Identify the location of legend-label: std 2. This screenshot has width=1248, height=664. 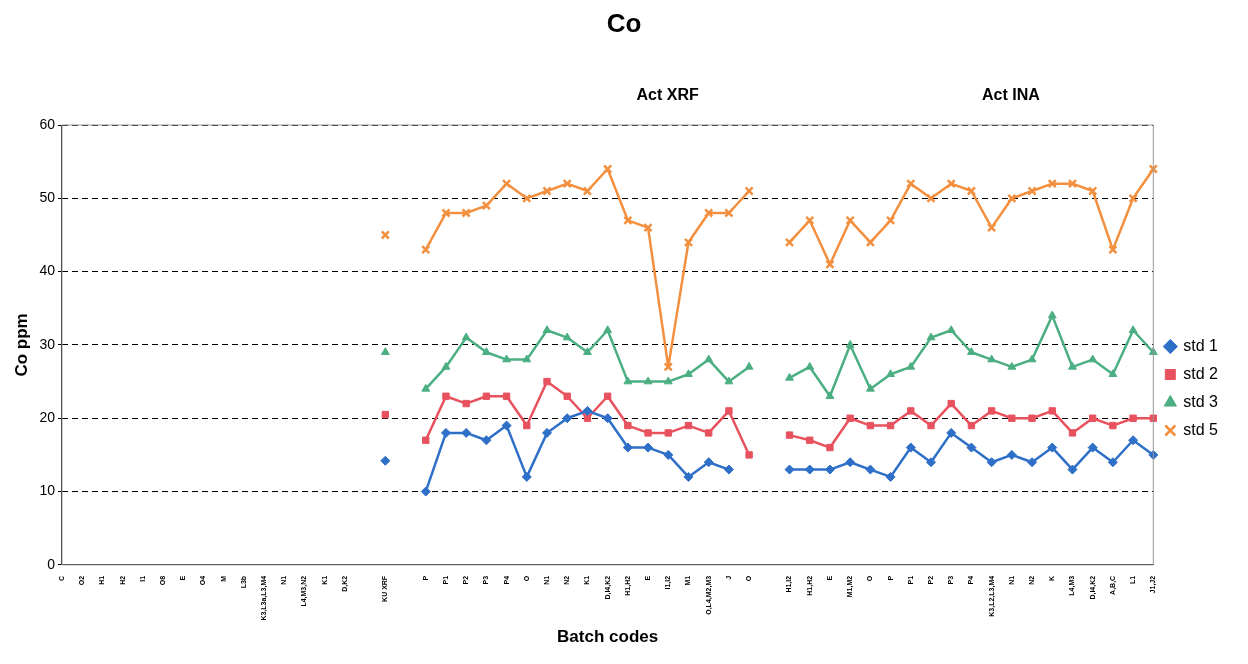
(1201, 373).